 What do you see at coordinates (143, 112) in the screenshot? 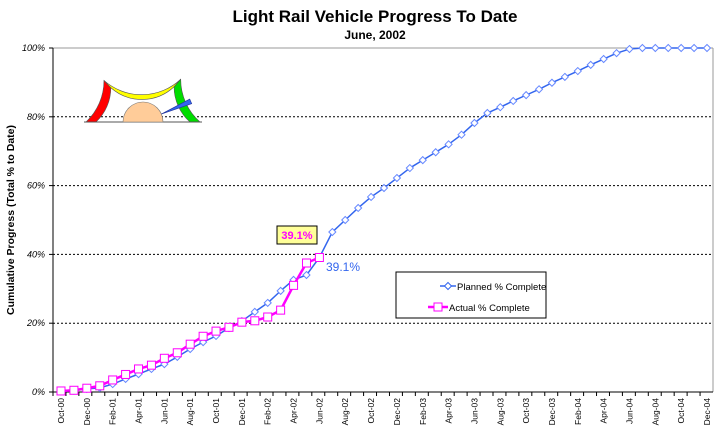
I see `gauge-hub` at bounding box center [143, 112].